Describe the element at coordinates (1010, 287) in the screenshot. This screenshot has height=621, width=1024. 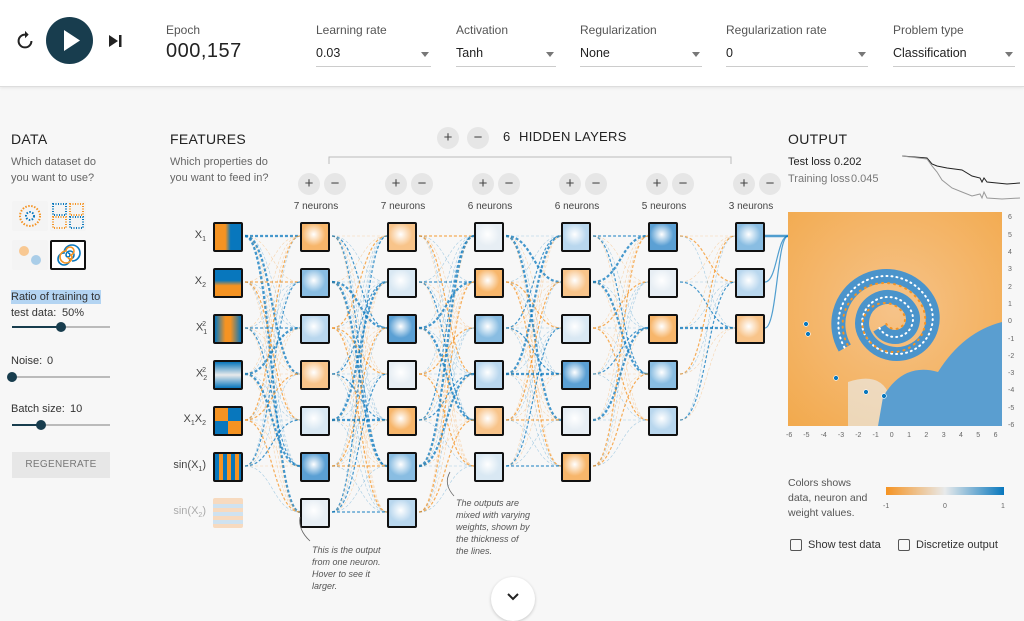
I see `y-axis-tick: 2` at that location.